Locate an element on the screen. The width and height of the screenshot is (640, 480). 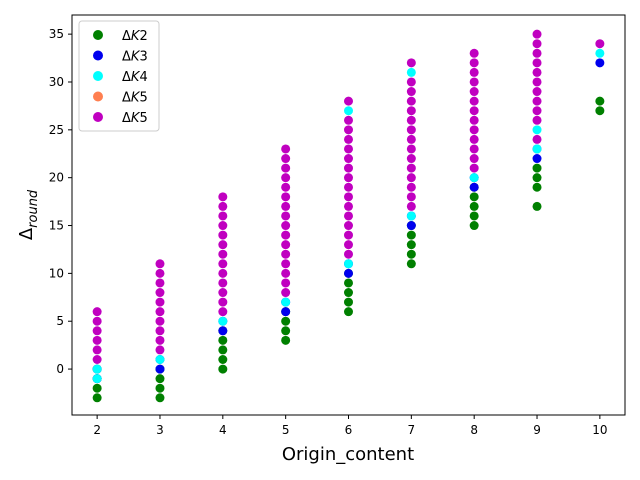
y-axis: 0 5 10 15 20 25 30 35 is located at coordinates (60, 201).